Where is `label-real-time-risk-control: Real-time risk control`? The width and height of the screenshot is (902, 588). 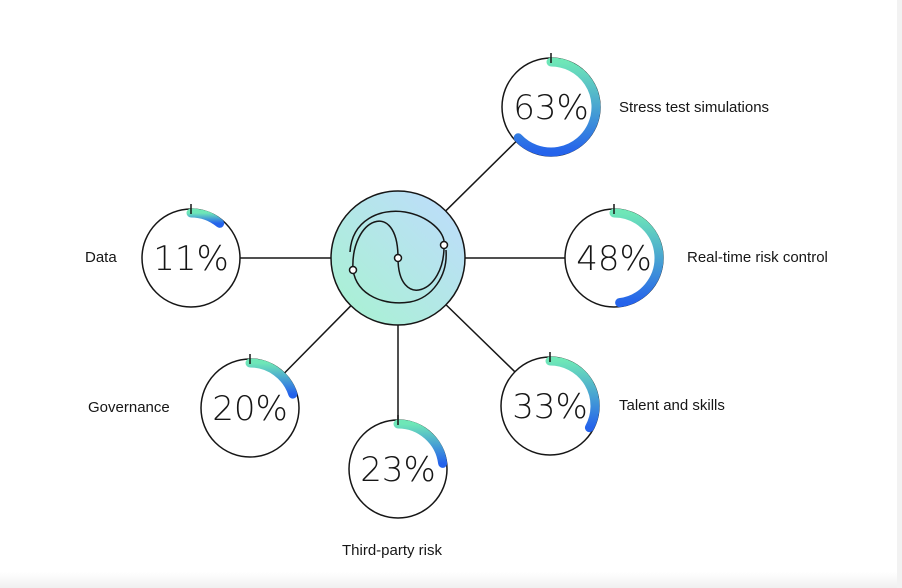
label-real-time-risk-control: Real-time risk control is located at coordinates (757, 257).